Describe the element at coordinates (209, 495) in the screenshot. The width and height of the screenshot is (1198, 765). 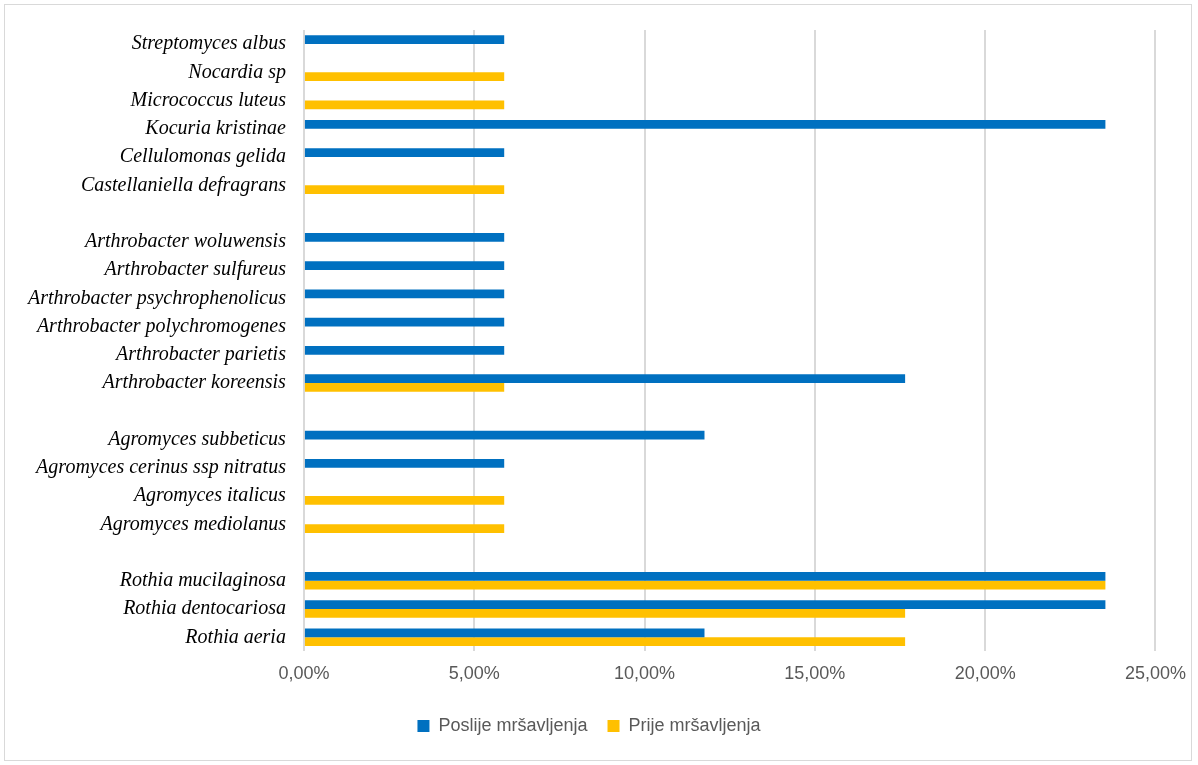
I see `y-tick-label: Agromyces italicus` at that location.